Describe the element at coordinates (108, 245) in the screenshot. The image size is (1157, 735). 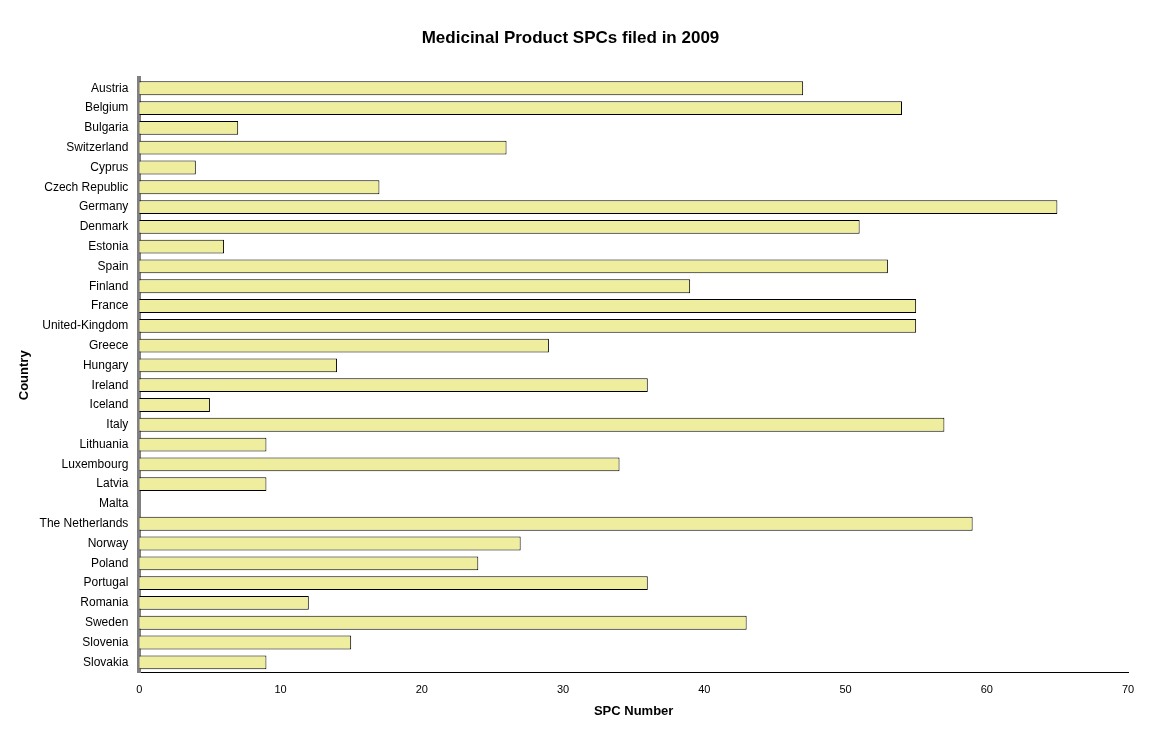
I see `y-tick-label: Estonia` at that location.